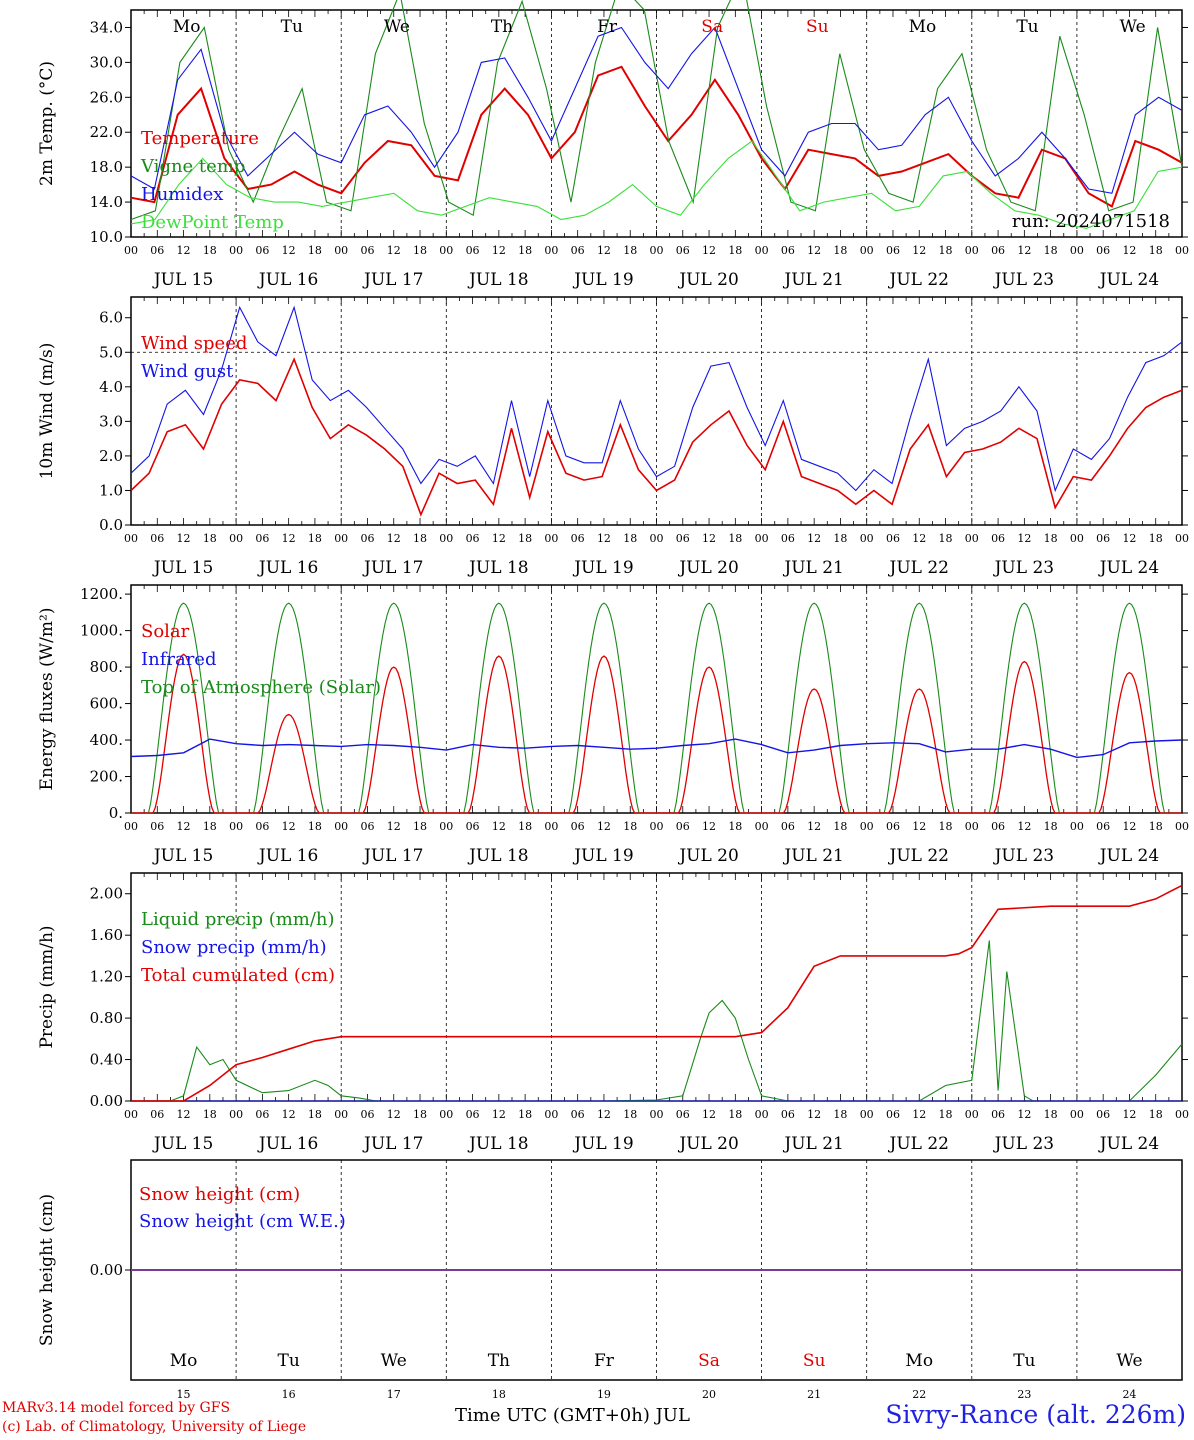 The width and height of the screenshot is (1194, 1440). Describe the element at coordinates (572, 1415) in the screenshot. I see `x-axis-title: Time UTC (GMT+0h) JUL` at that location.